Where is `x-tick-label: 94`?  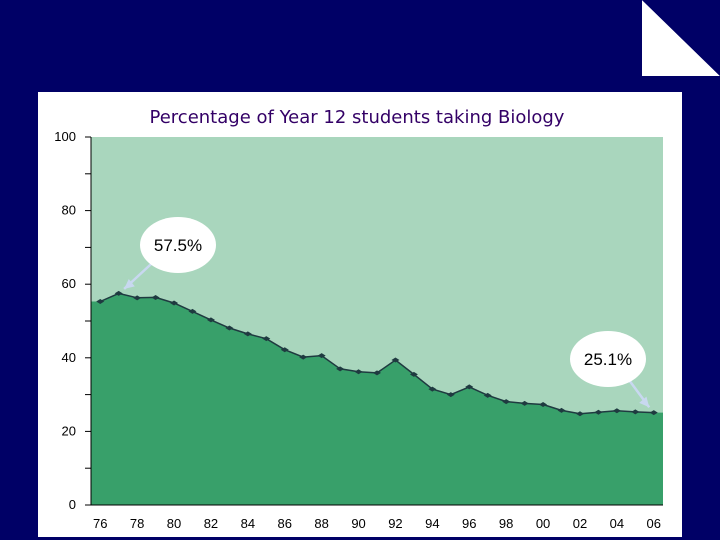 x-tick-label: 94 is located at coordinates (432, 523).